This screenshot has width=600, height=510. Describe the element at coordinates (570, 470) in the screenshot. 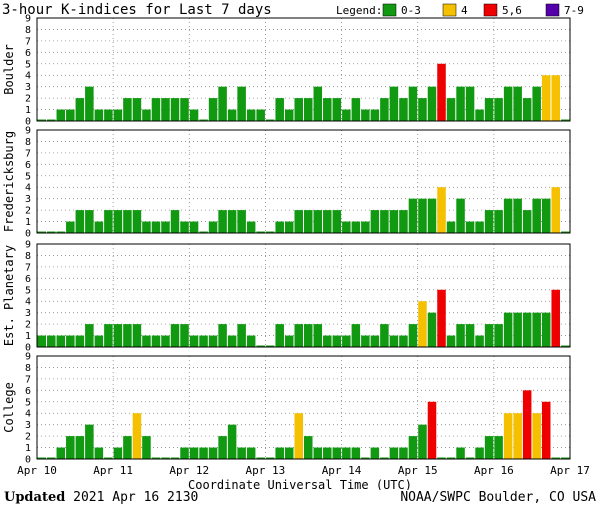

I see `x-tick-label: Apr 17` at that location.